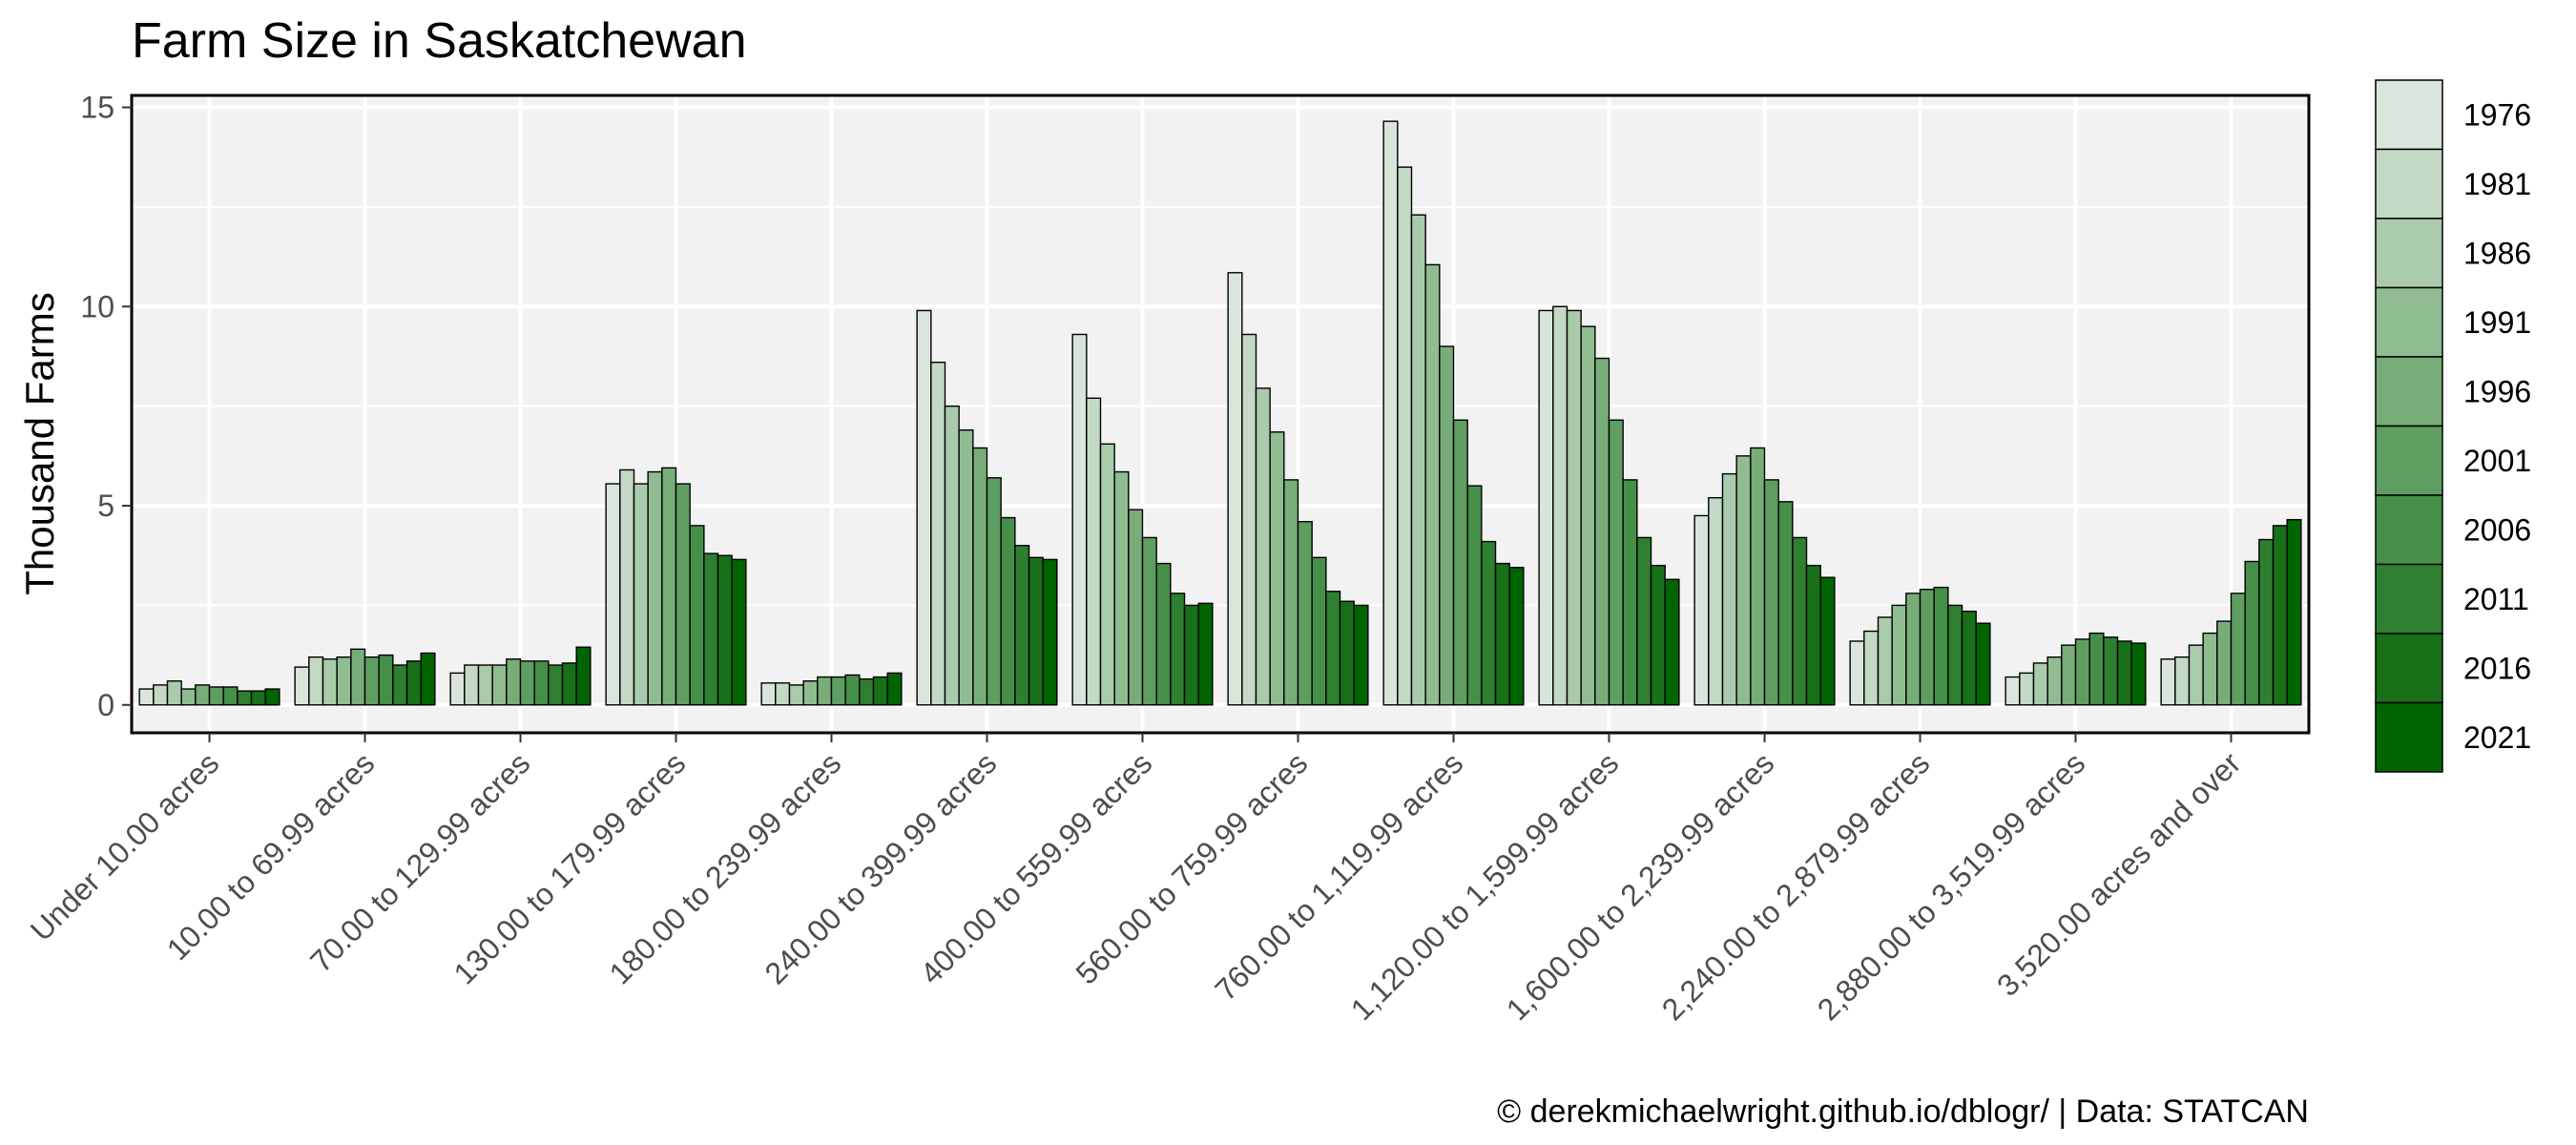 Image resolution: width=2576 pixels, height=1145 pixels. I want to click on legend-key-2016, so click(2409, 668).